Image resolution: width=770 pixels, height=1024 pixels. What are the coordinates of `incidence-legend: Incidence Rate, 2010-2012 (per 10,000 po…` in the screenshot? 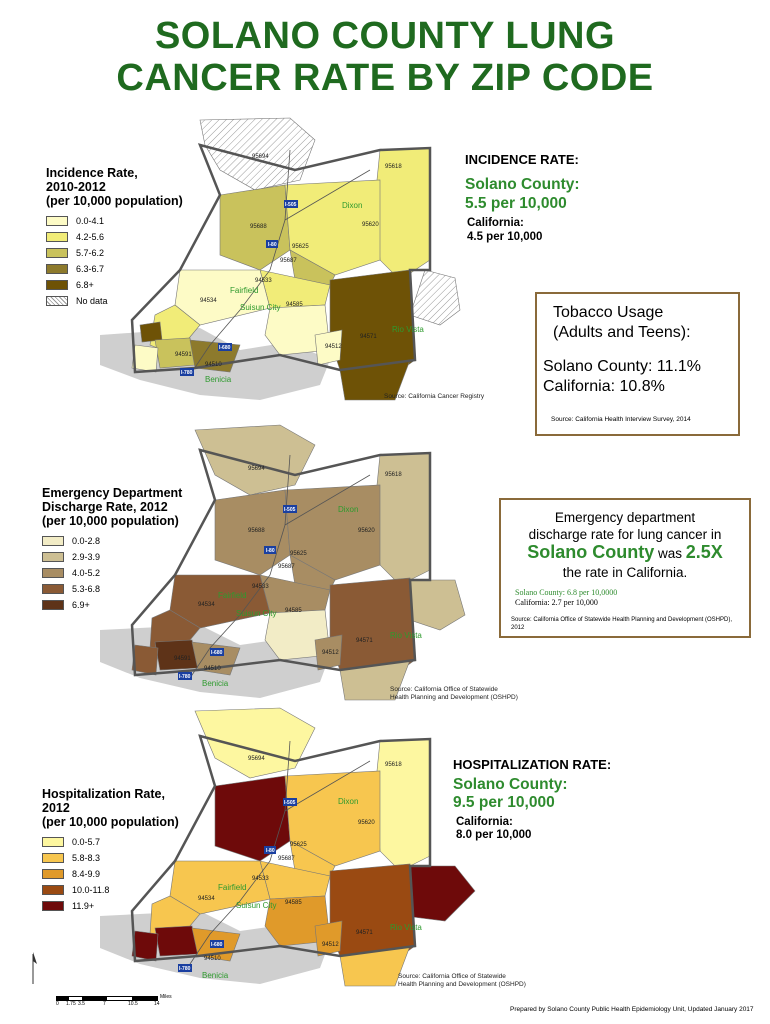 It's located at (114, 238).